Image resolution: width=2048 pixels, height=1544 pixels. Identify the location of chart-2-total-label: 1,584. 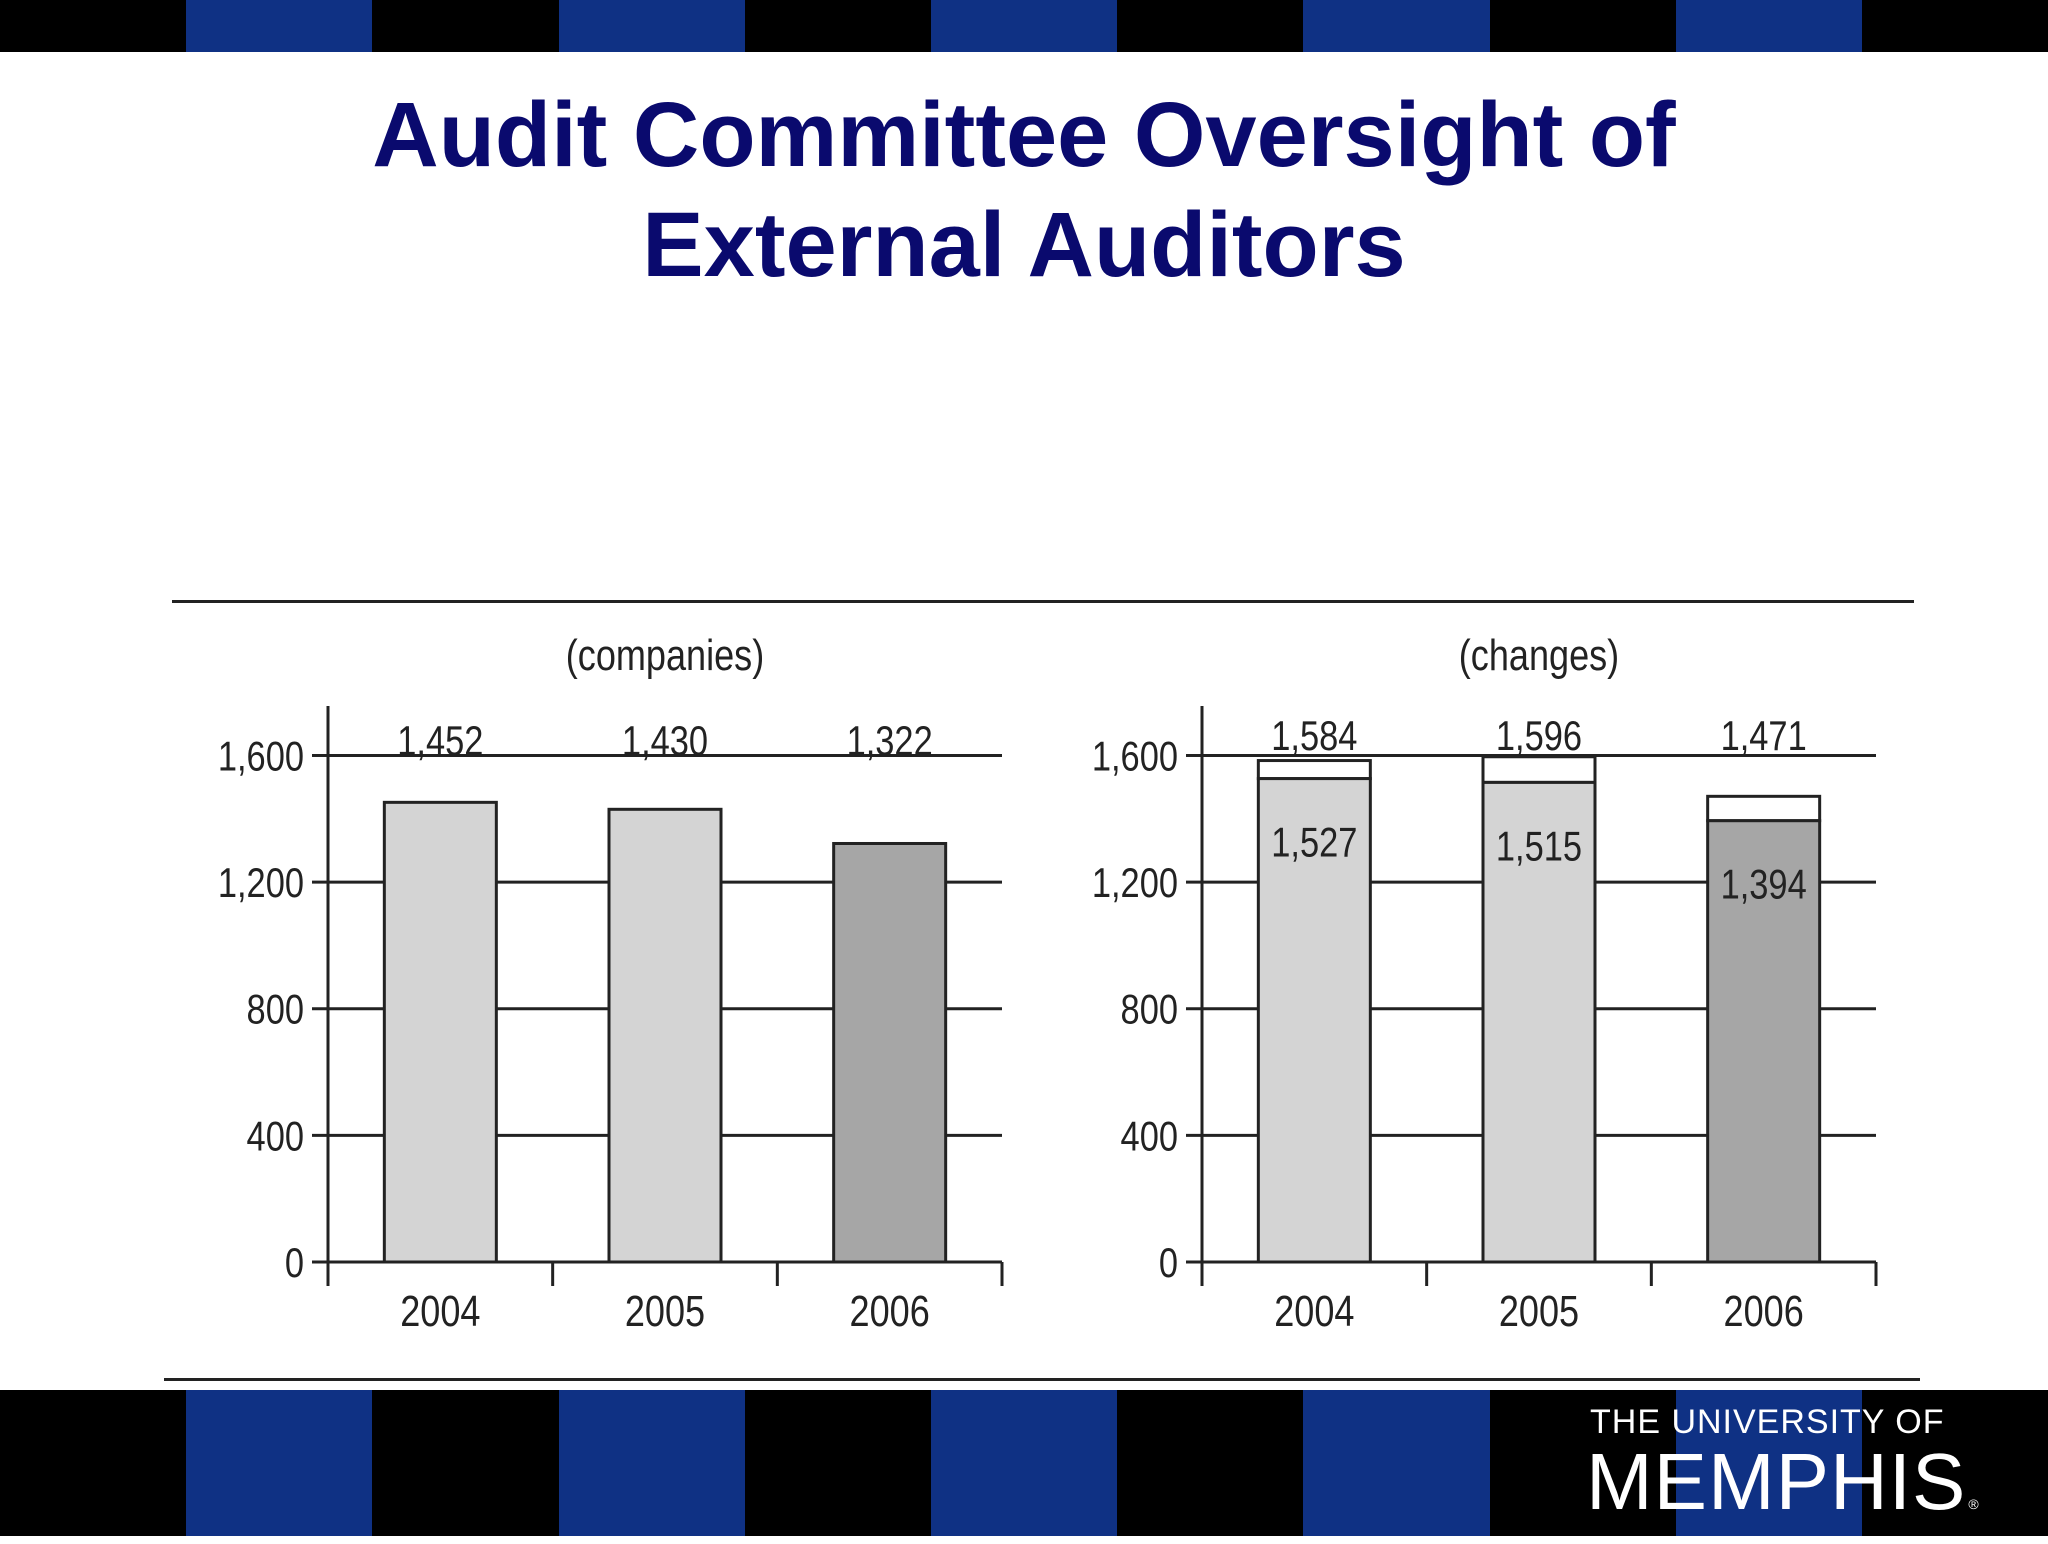
(1314, 736).